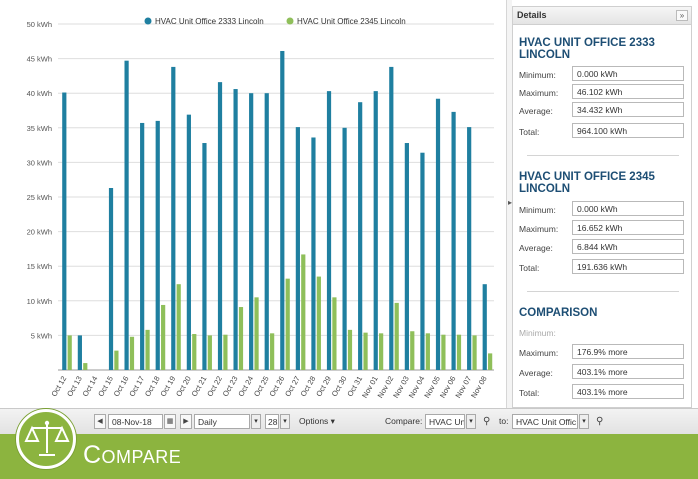 The width and height of the screenshot is (698, 479). Describe the element at coordinates (628, 266) in the screenshot. I see `unit2-total-value: 191.636 kWh` at that location.